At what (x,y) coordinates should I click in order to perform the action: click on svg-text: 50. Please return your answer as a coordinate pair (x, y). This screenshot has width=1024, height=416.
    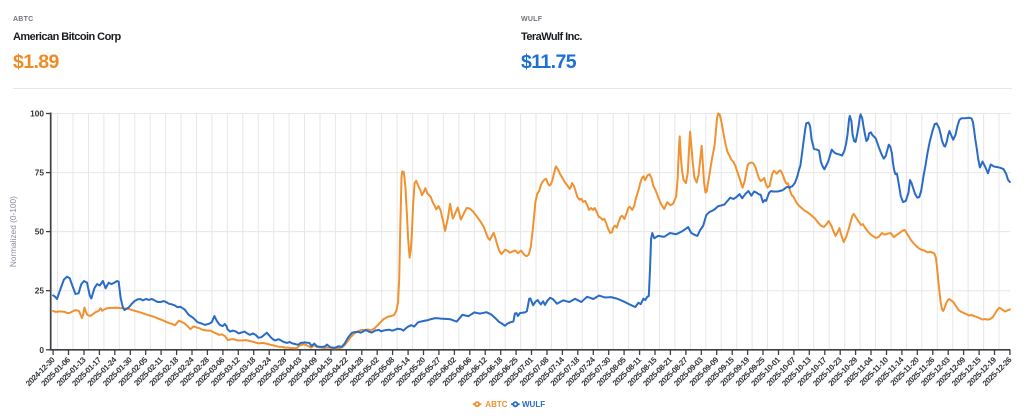
    Looking at the image, I should click on (40, 232).